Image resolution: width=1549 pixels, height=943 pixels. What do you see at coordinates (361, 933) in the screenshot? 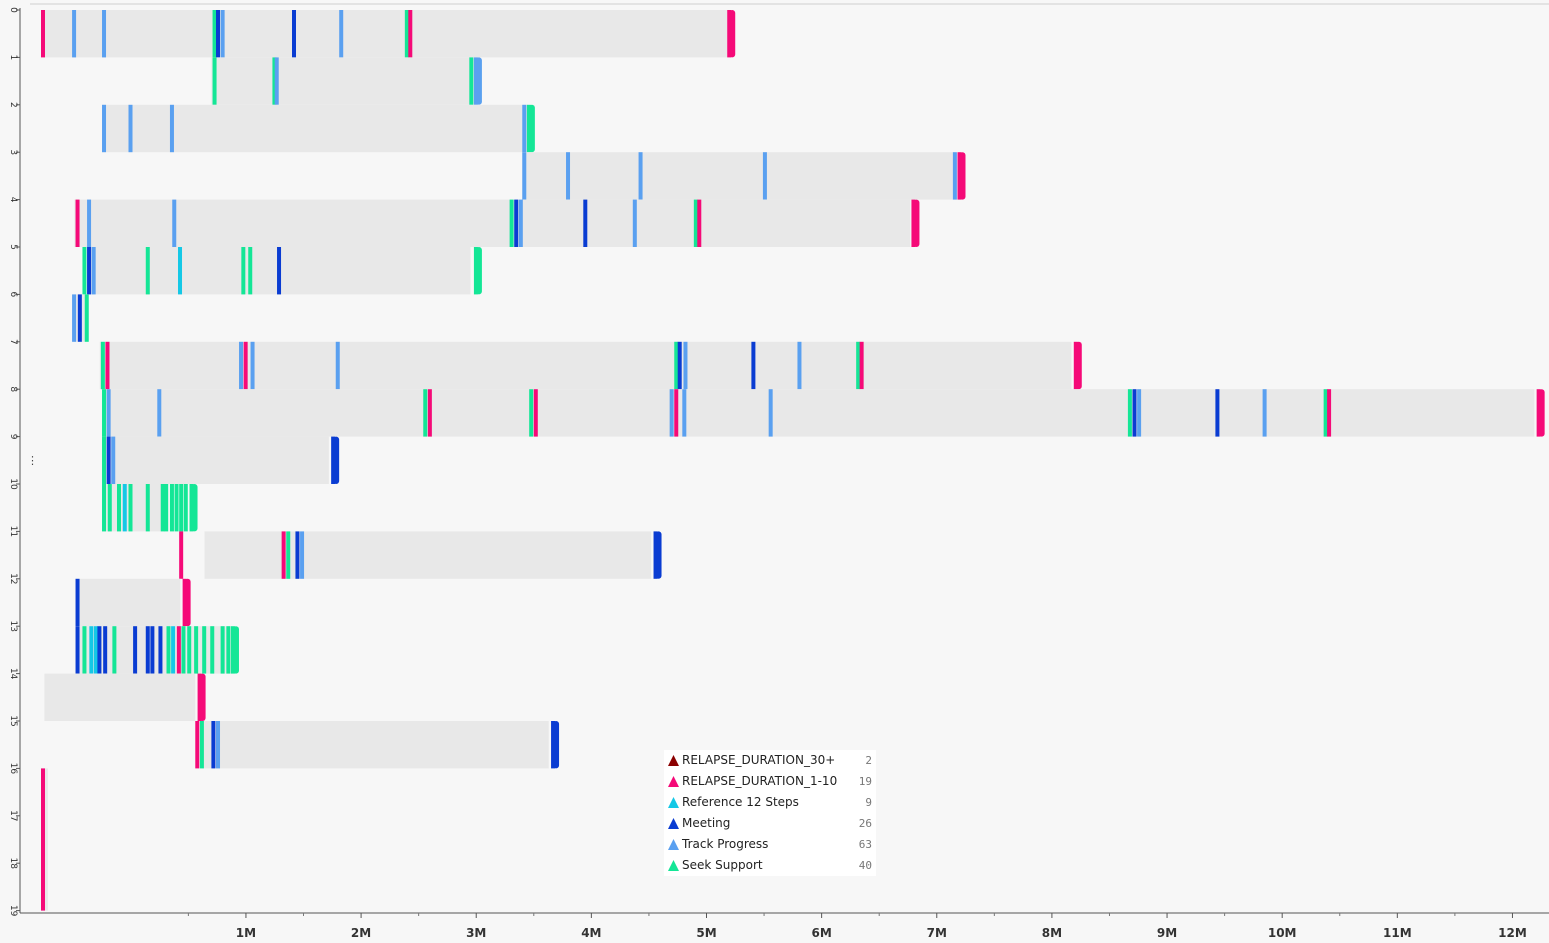
I see `x-tick-label: 2M` at bounding box center [361, 933].